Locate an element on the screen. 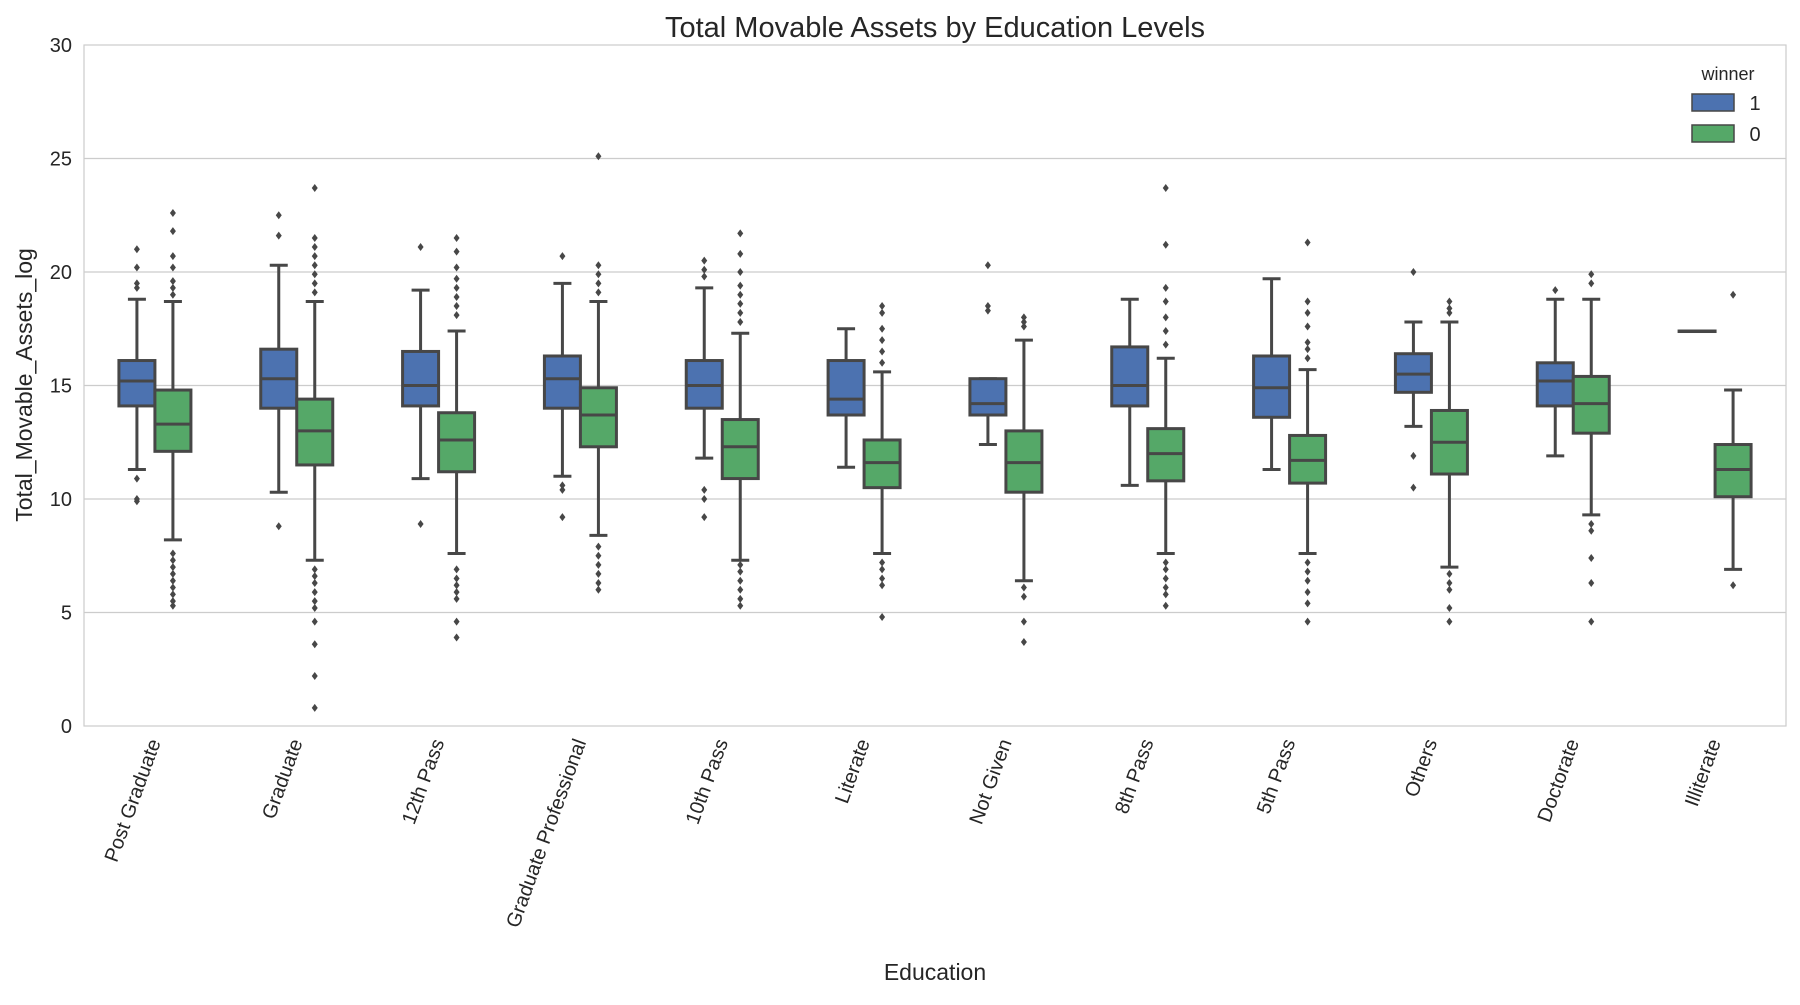 This screenshot has width=1800, height=1005. x-axis-title: Education is located at coordinates (935, 972).